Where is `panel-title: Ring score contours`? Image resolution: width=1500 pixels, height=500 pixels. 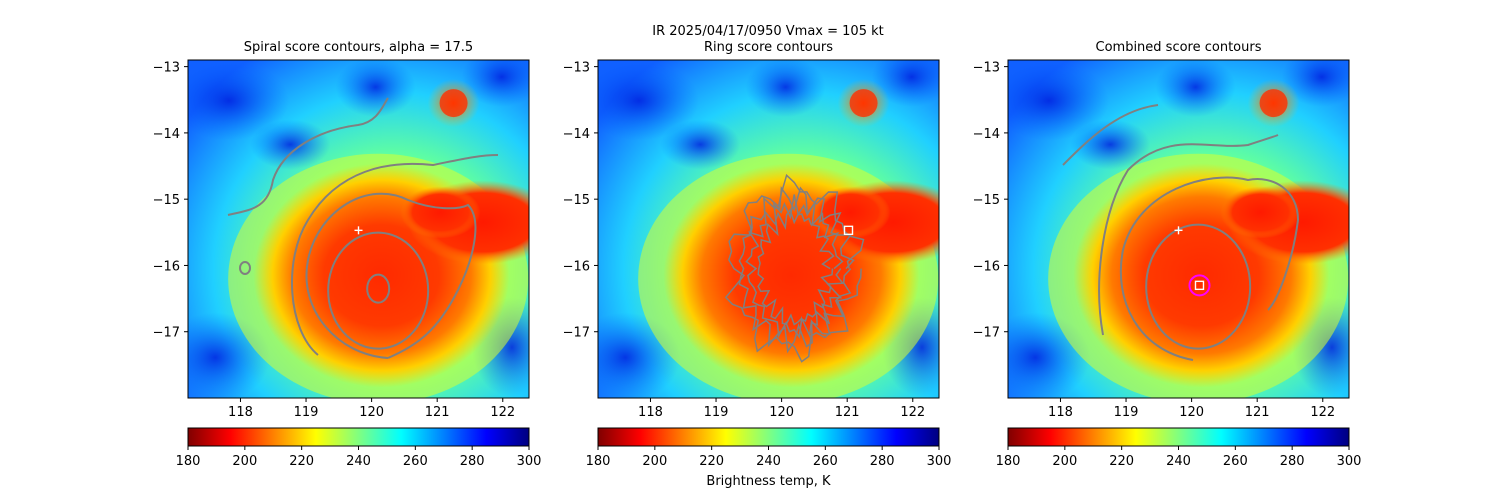
panel-title: Ring score contours is located at coordinates (768, 47).